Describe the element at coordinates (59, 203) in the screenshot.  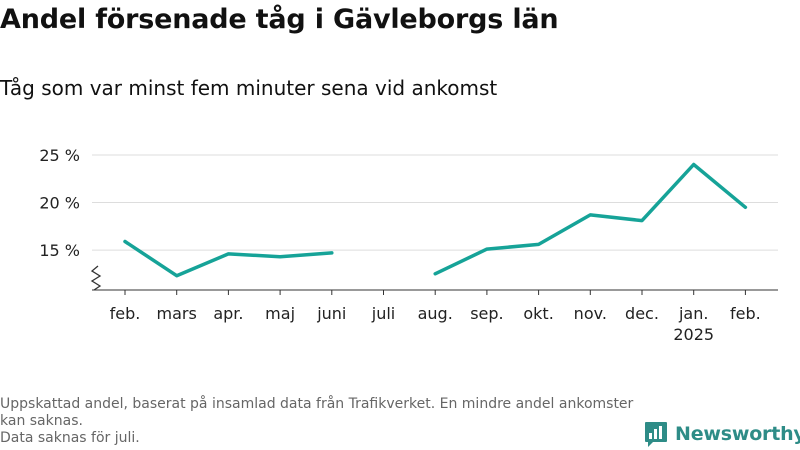
I see `y-tick-label: 20 %` at that location.